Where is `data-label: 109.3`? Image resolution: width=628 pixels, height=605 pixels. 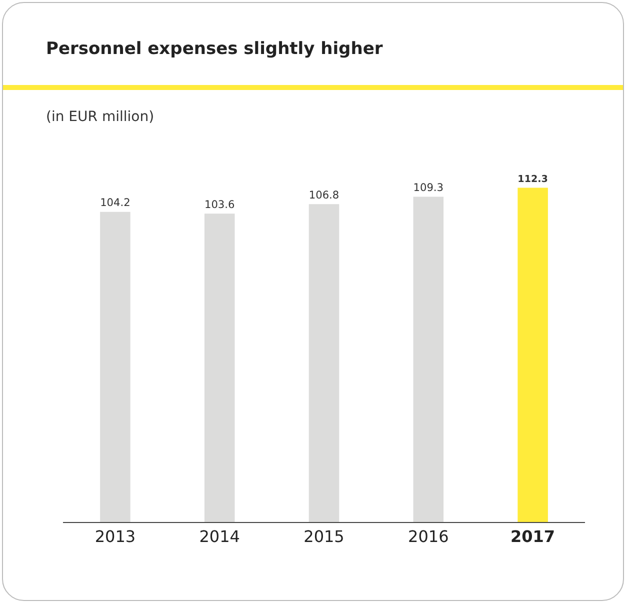
data-label: 109.3 is located at coordinates (428, 188).